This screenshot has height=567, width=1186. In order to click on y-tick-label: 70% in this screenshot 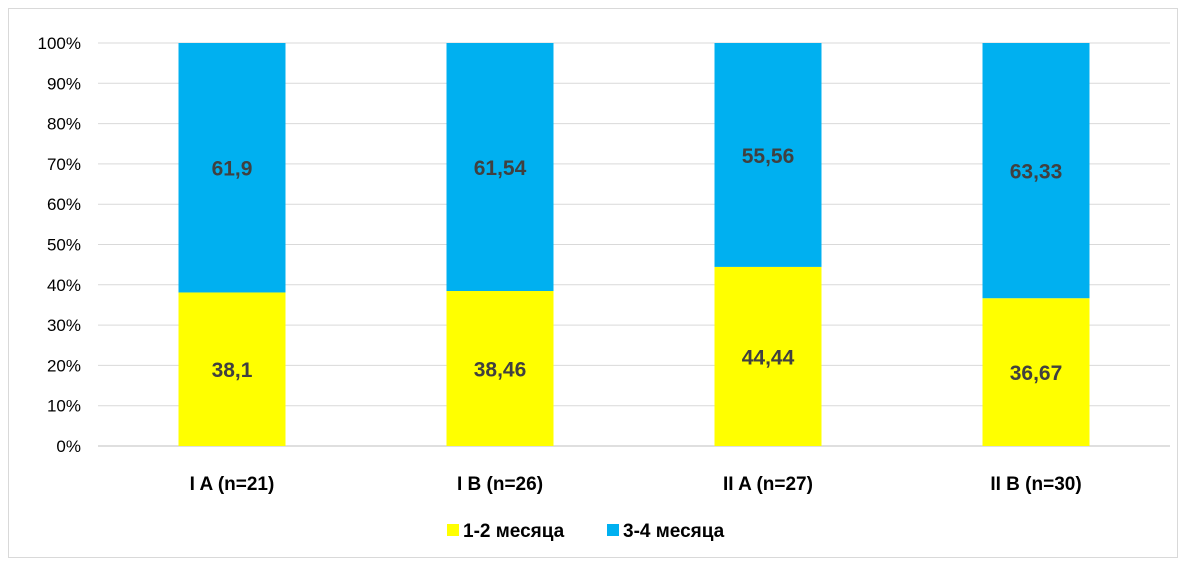, I will do `click(64, 164)`.